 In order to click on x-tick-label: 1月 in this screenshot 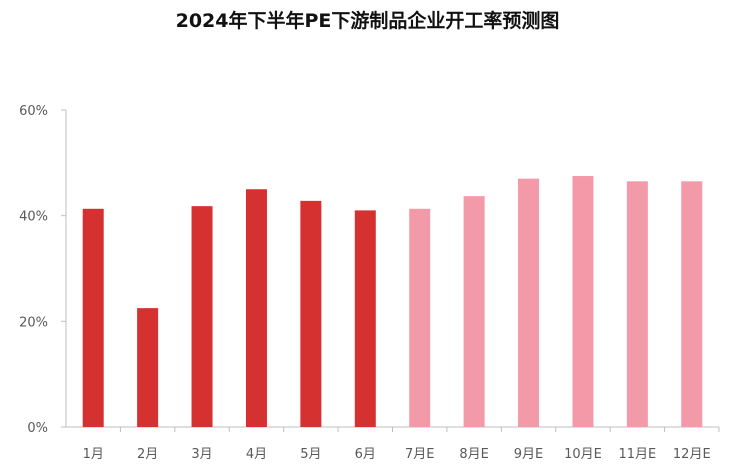, I will do `click(93, 454)`.